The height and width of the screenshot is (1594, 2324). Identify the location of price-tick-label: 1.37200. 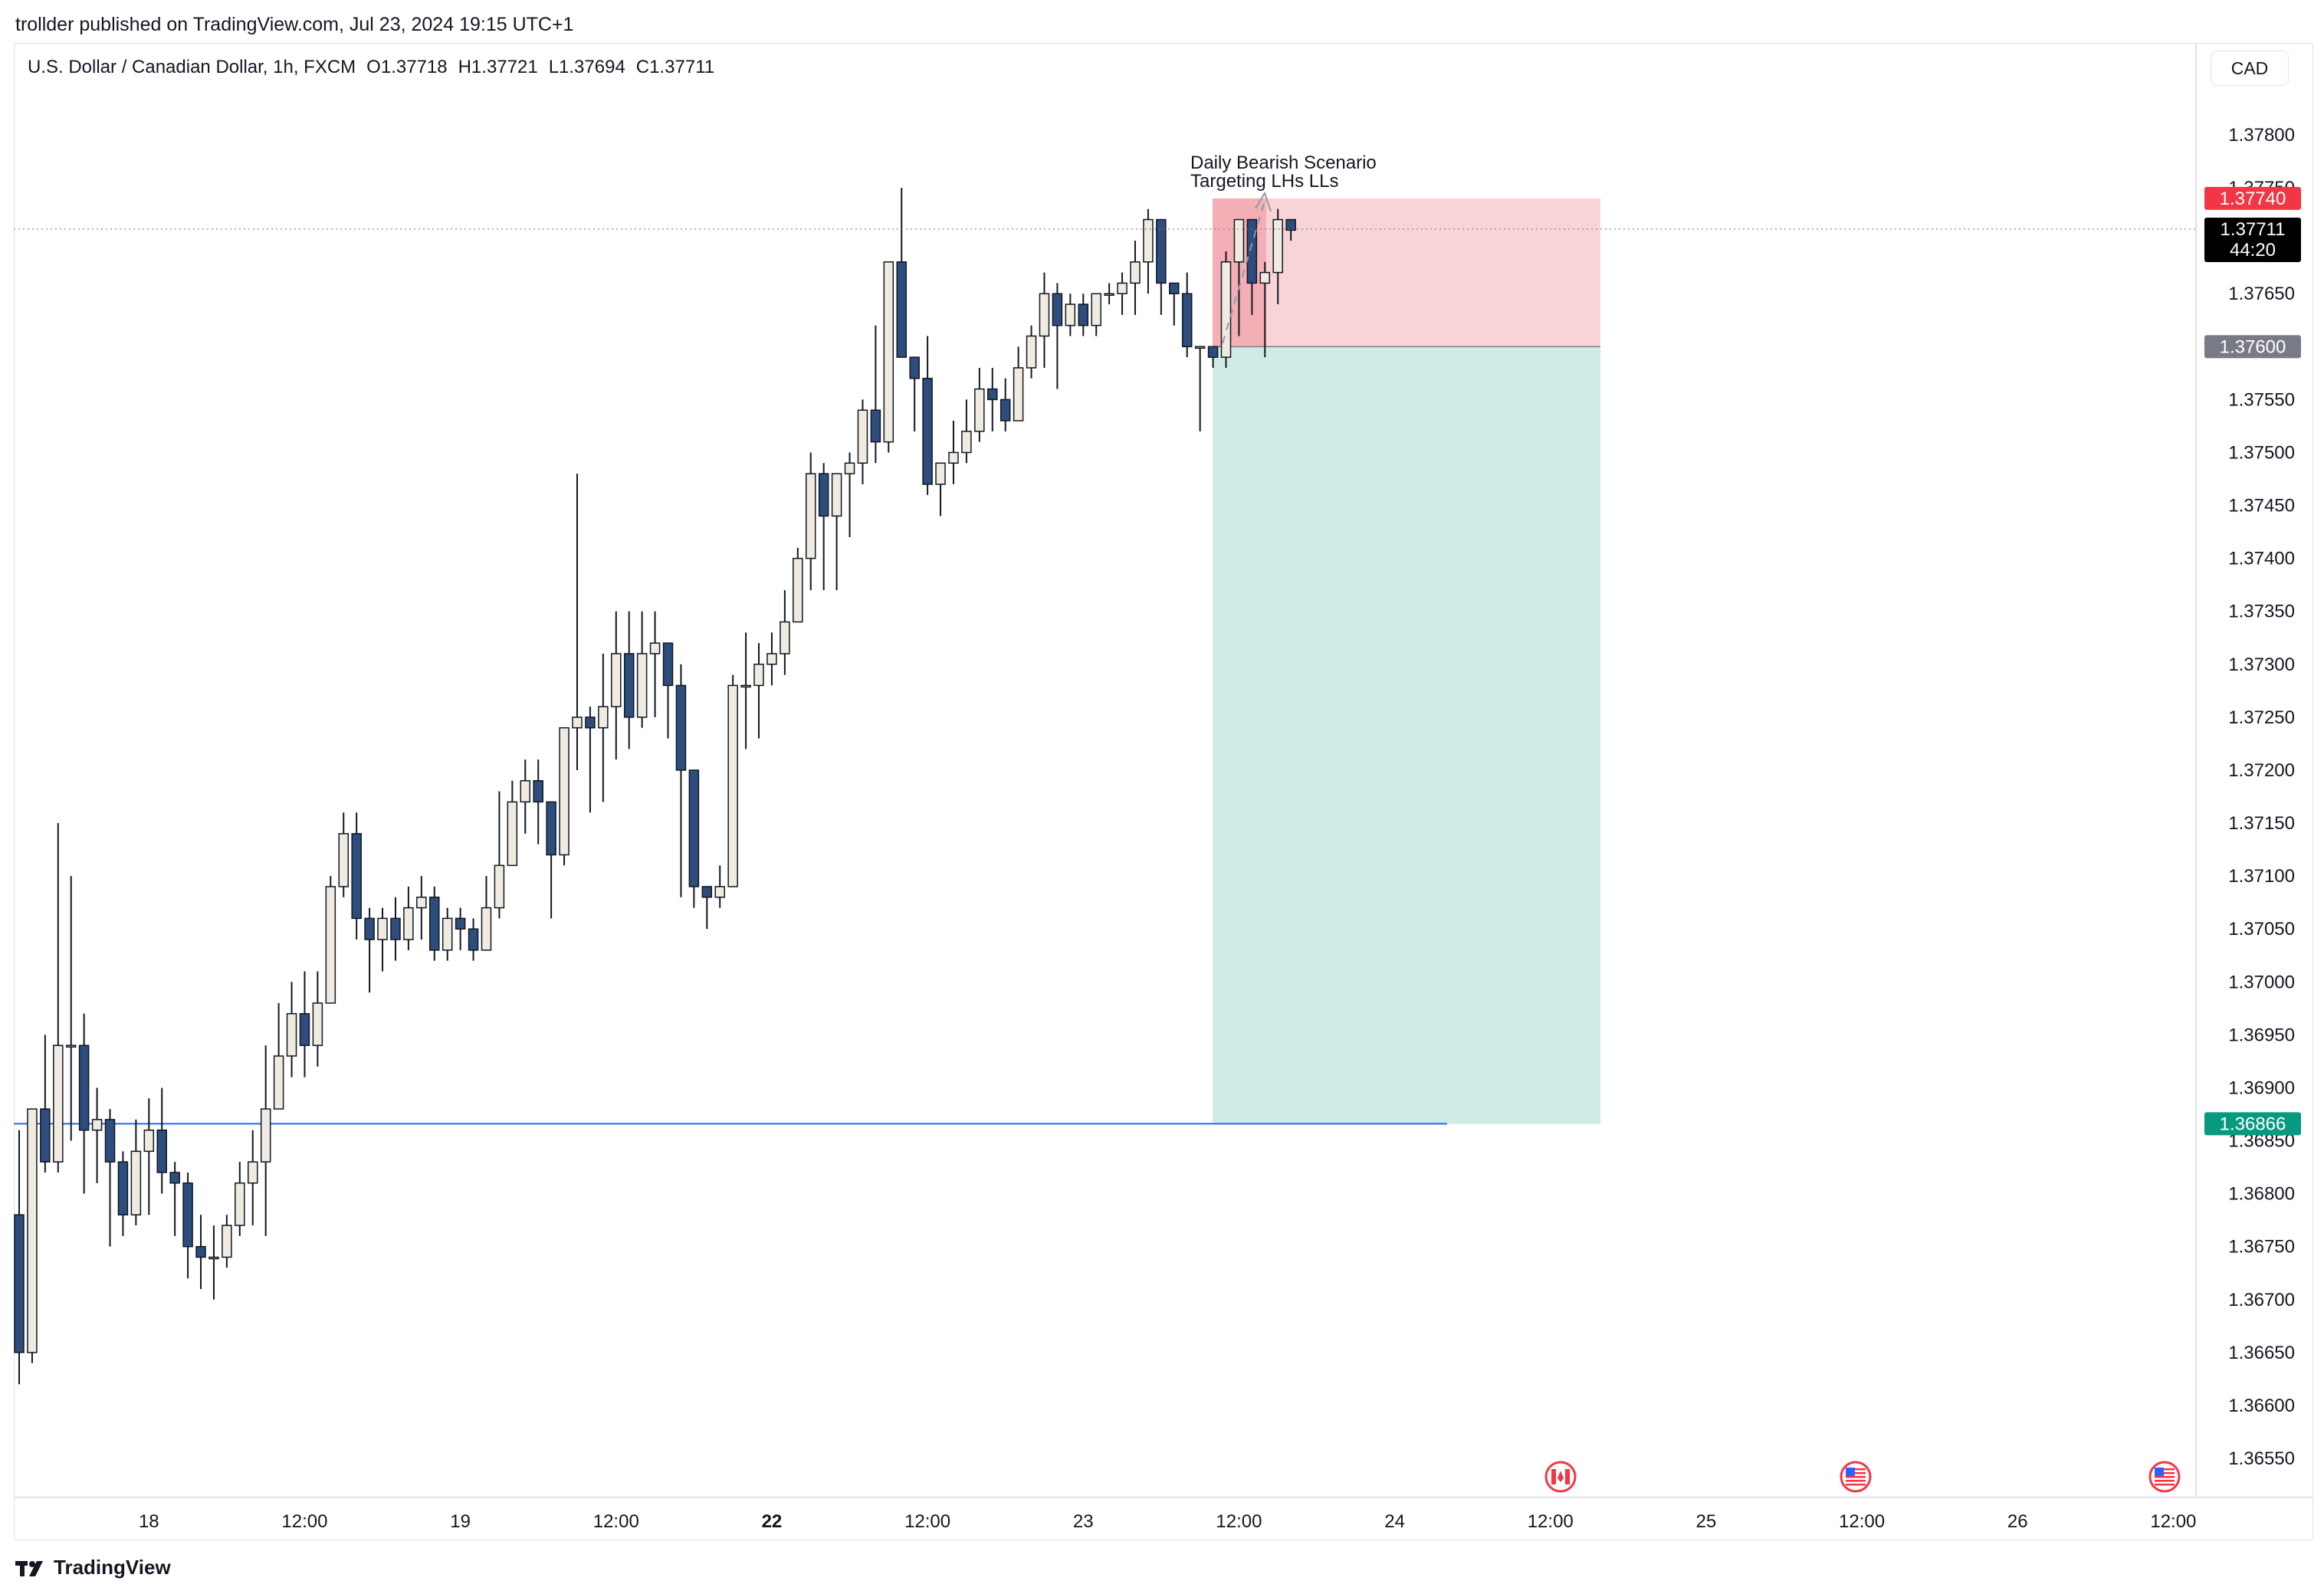
(2261, 771).